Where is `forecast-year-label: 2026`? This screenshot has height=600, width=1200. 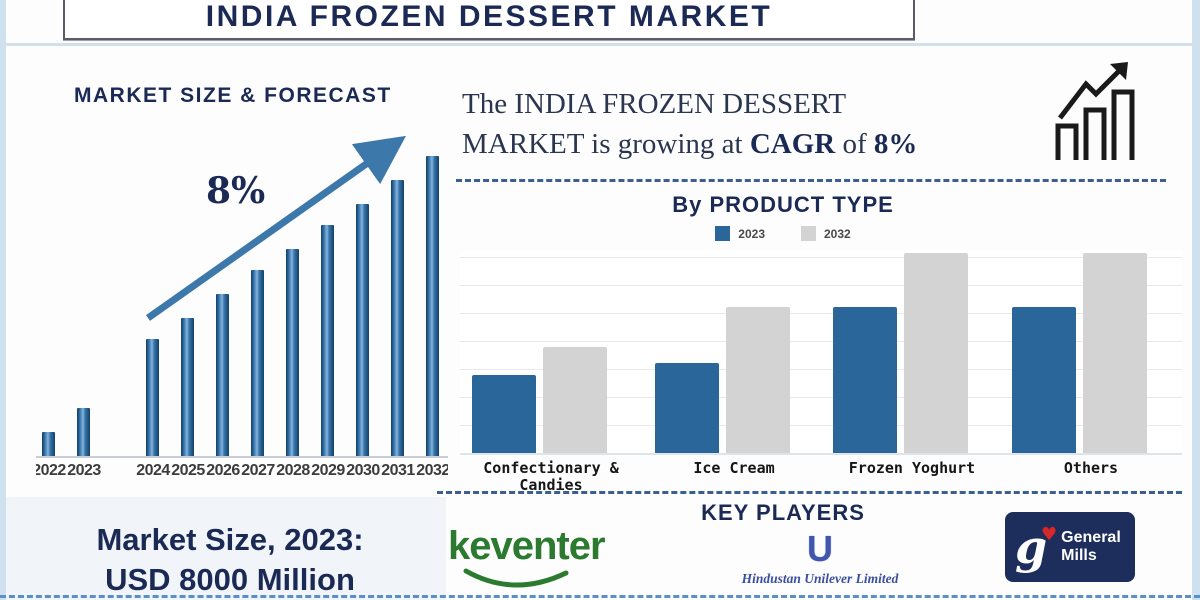 forecast-year-label: 2026 is located at coordinates (223, 470).